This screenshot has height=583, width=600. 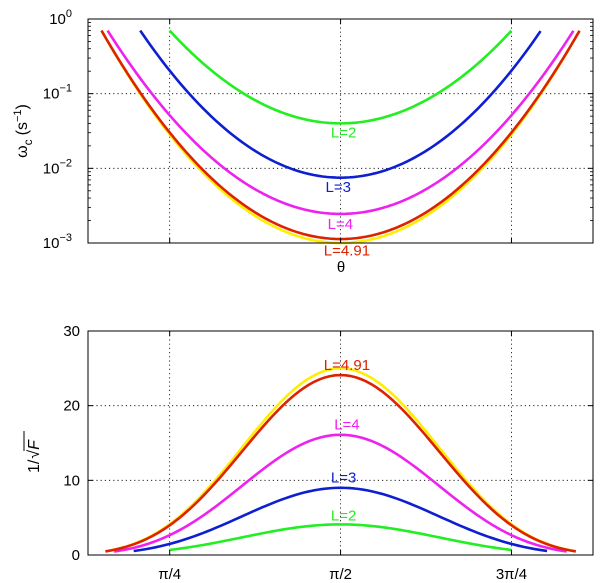 I want to click on top-ylabel-unit: (s, so click(x=22, y=128).